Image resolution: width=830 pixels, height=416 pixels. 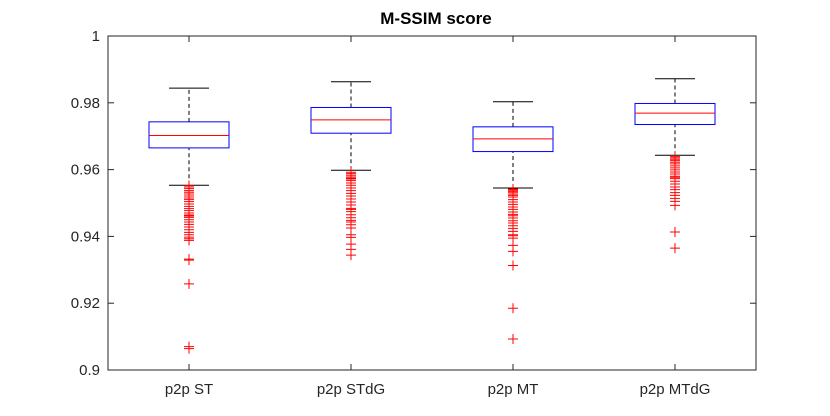 What do you see at coordinates (513, 389) in the screenshot?
I see `x-tick-label: p2p MT` at bounding box center [513, 389].